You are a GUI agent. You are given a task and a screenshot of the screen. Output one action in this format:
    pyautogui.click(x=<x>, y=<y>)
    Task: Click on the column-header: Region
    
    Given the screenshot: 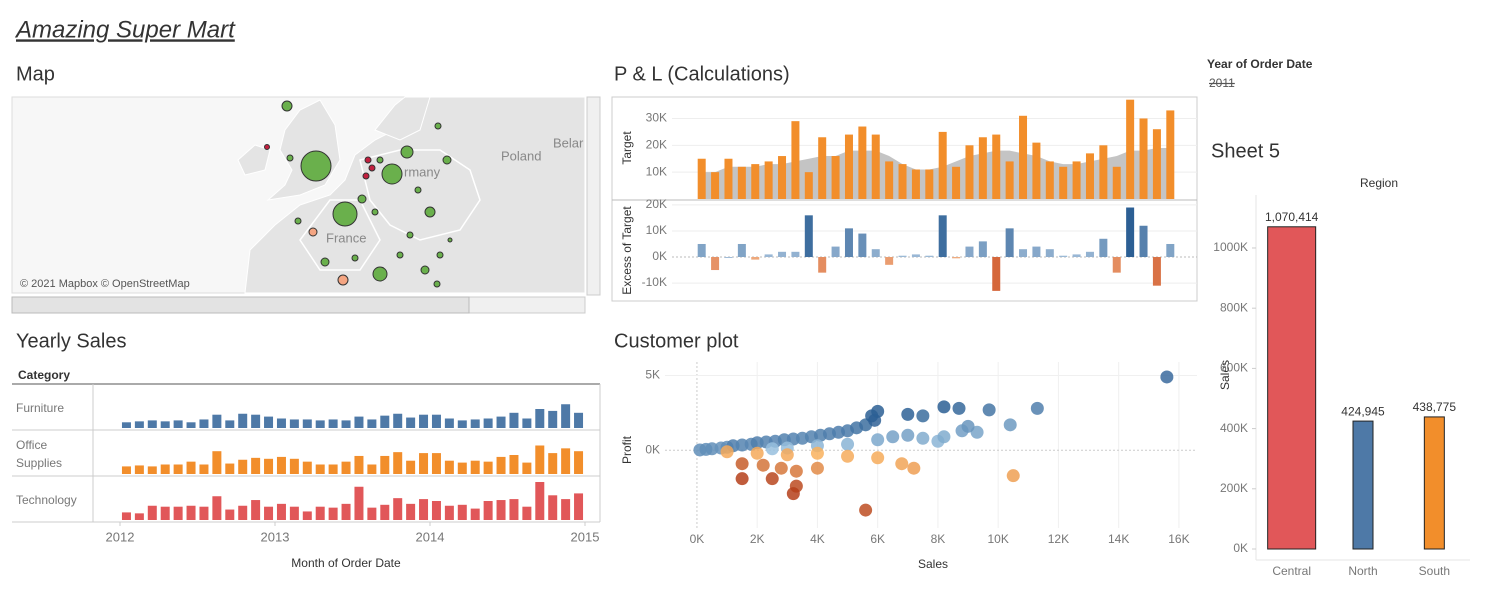 What is the action you would take?
    pyautogui.click(x=1379, y=183)
    